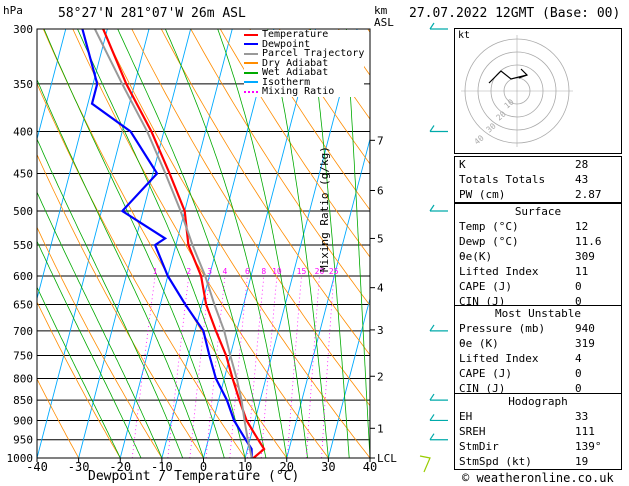  What do you see at coordinates (120, 467) in the screenshot?
I see `x-tick-label: -20` at bounding box center [120, 467].